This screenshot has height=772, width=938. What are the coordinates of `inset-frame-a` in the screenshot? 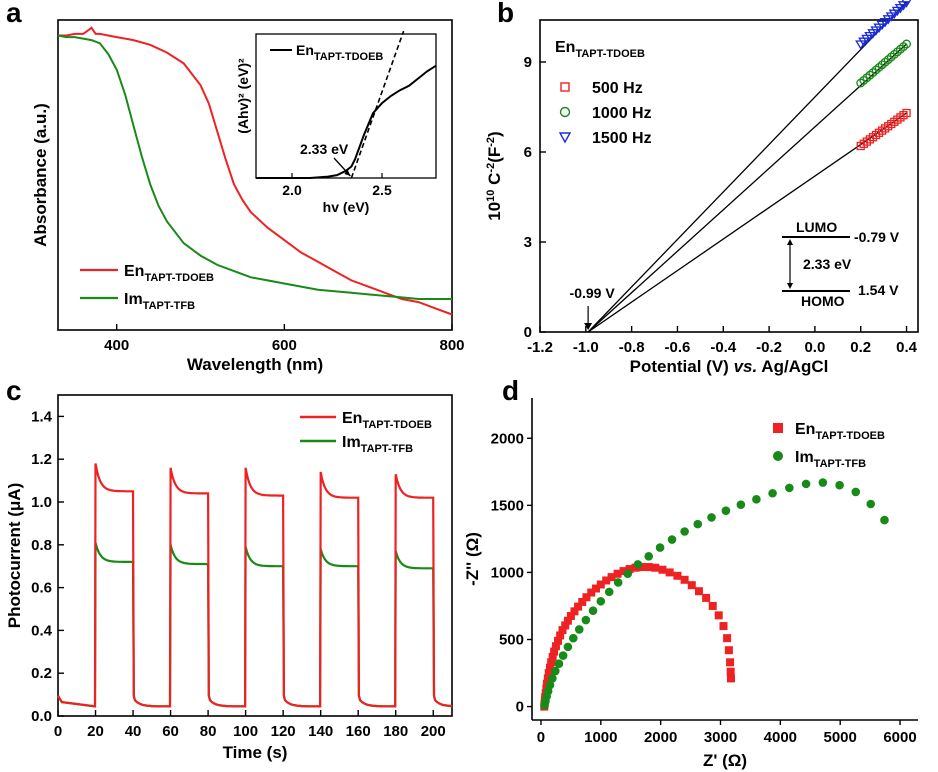 It's located at (346, 106).